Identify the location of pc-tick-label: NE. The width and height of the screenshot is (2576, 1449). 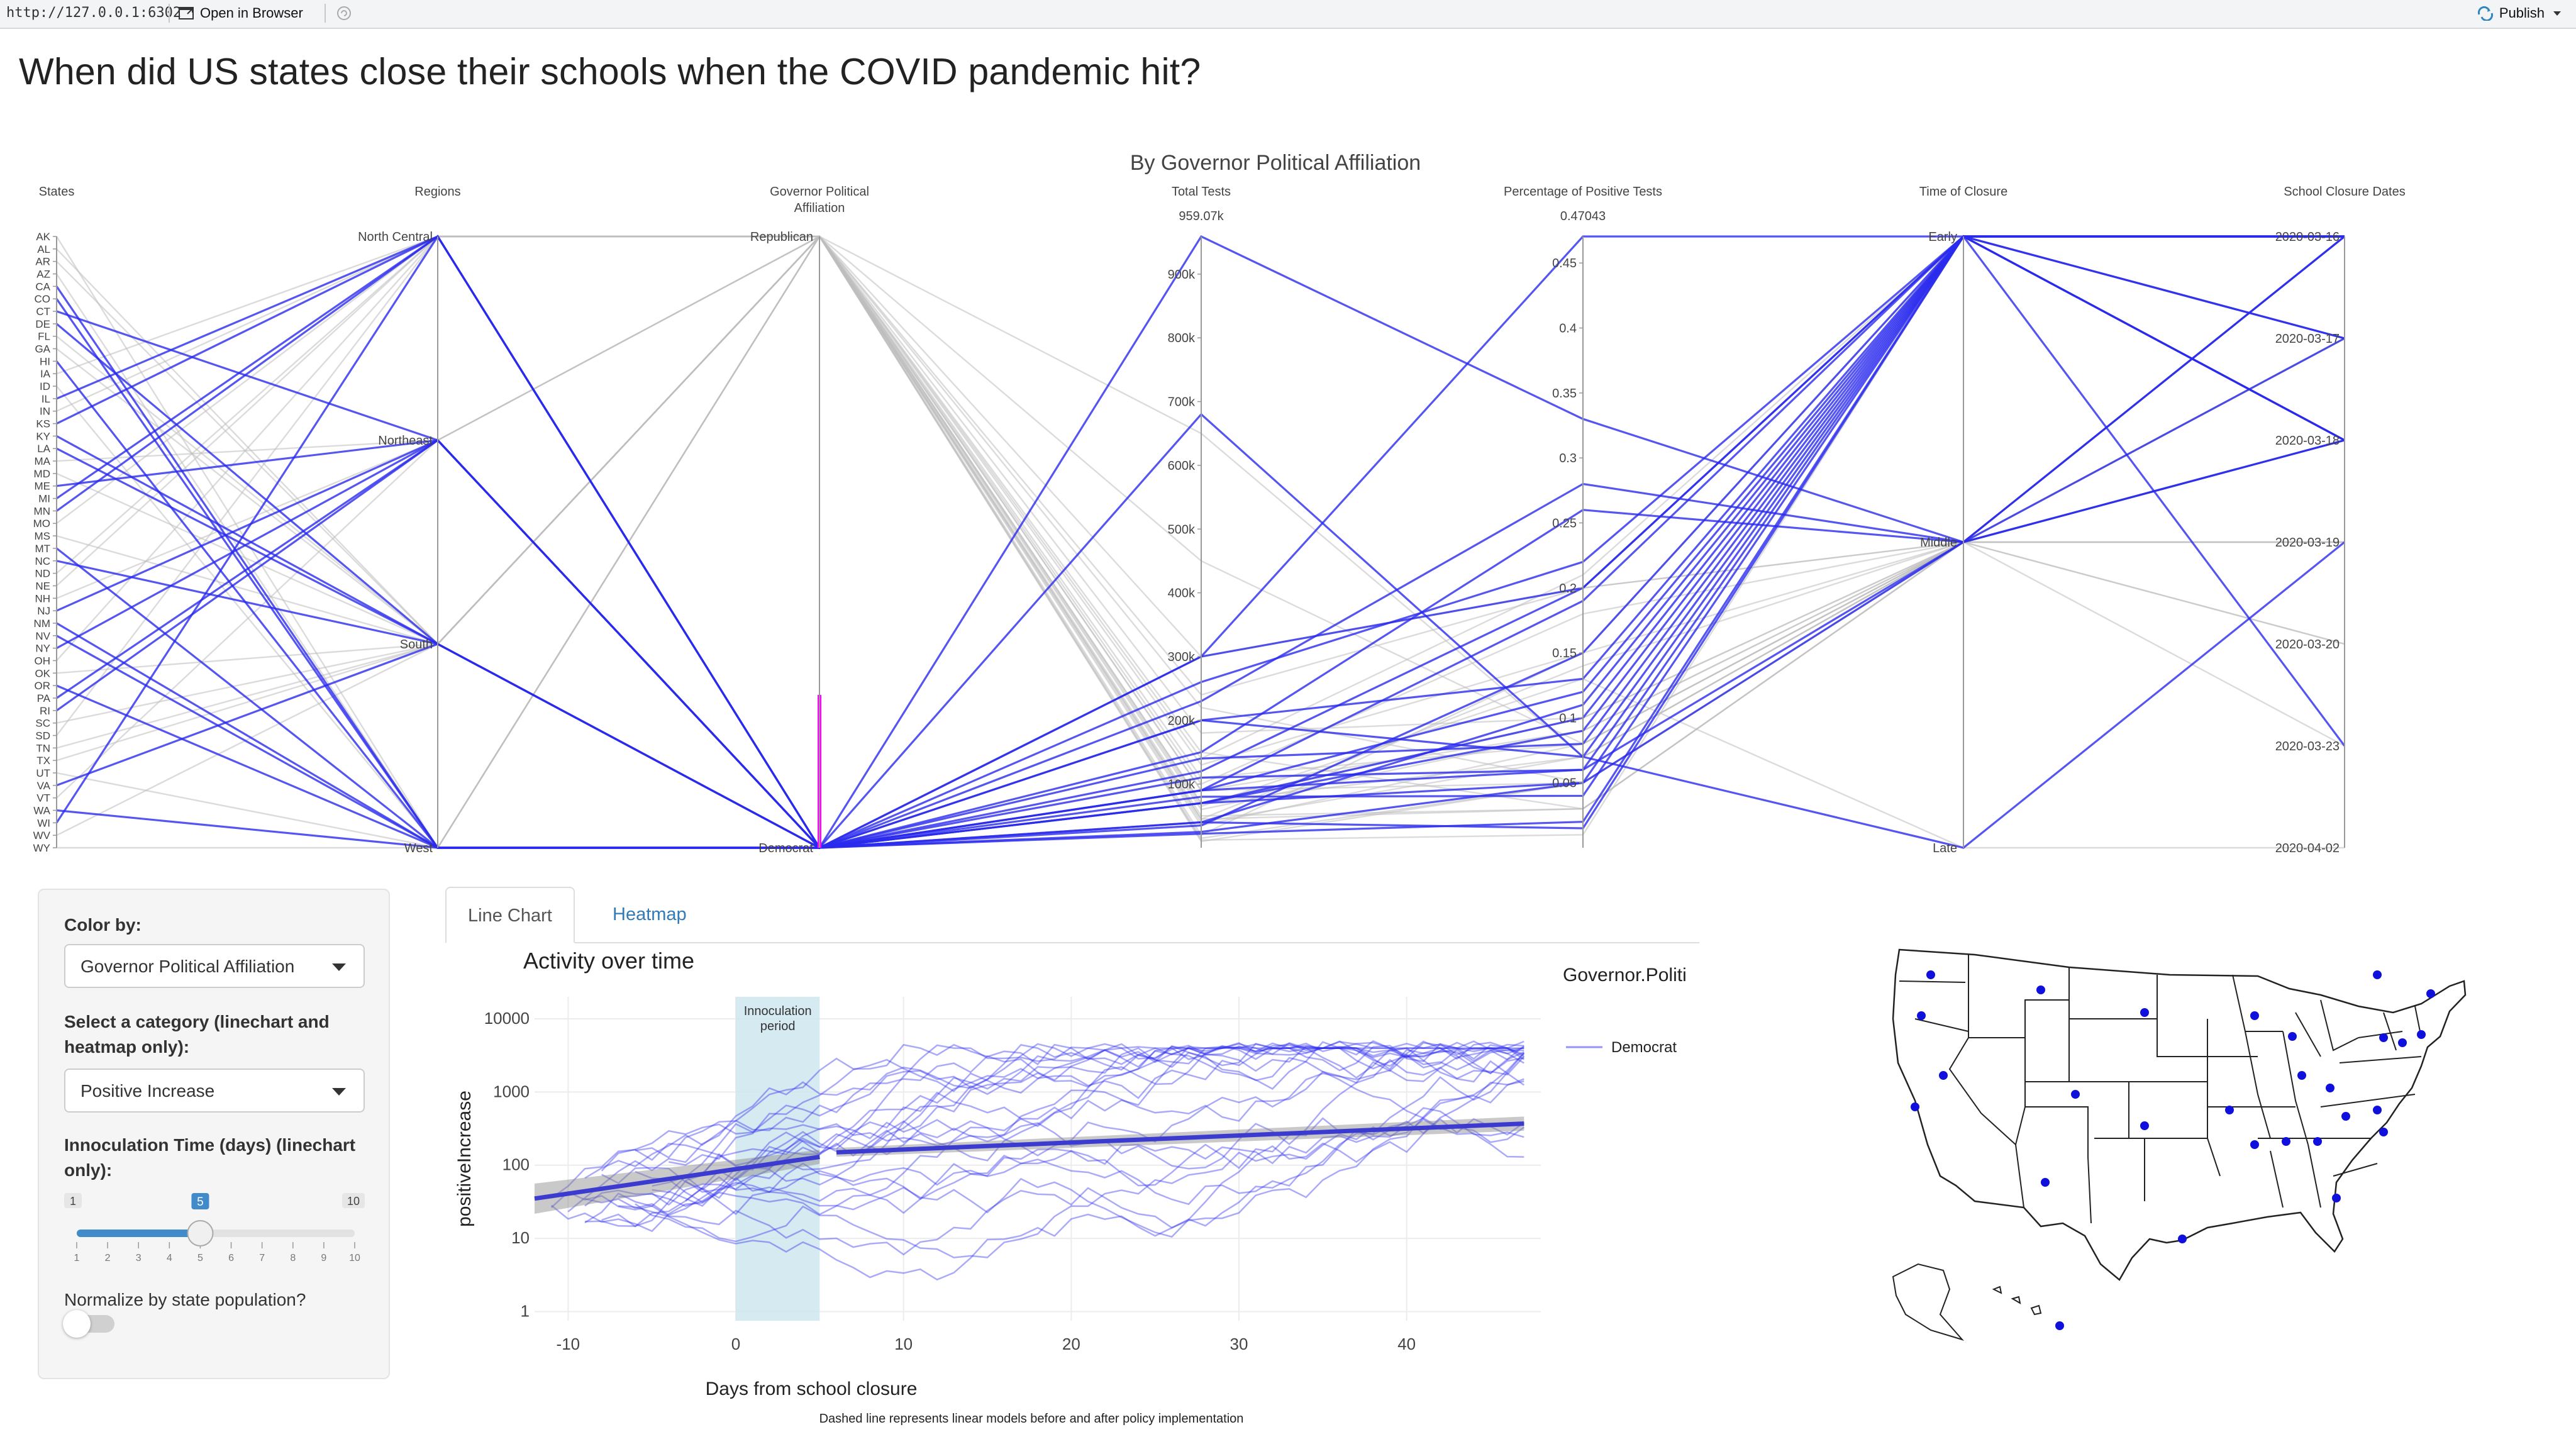
(42, 586).